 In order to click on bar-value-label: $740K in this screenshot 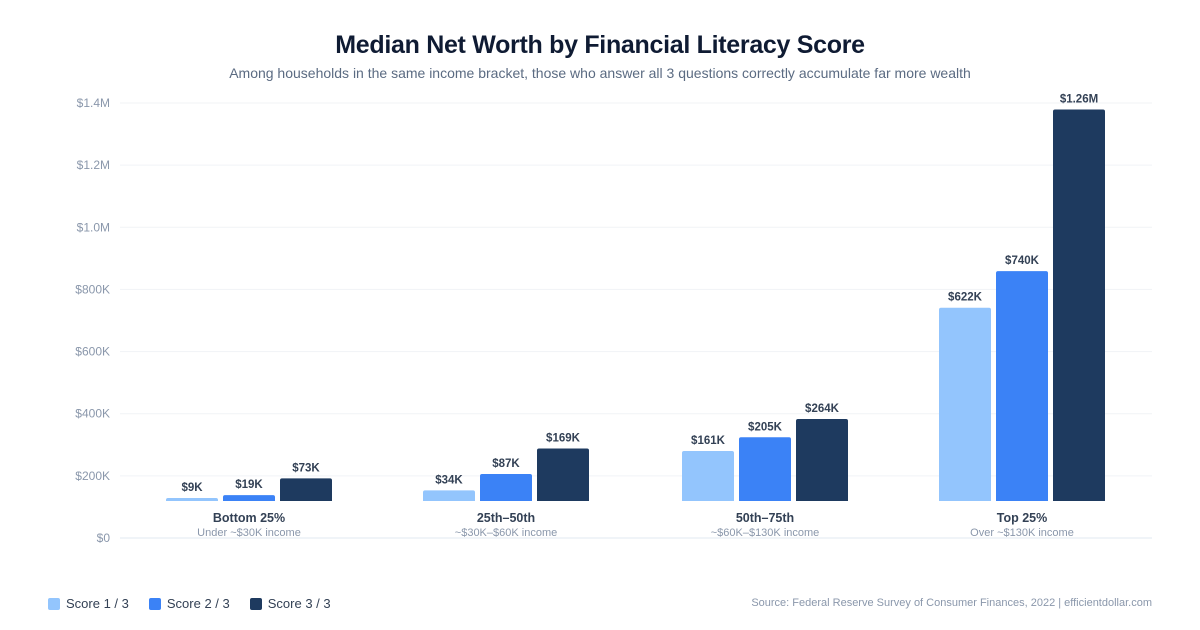, I will do `click(1022, 261)`.